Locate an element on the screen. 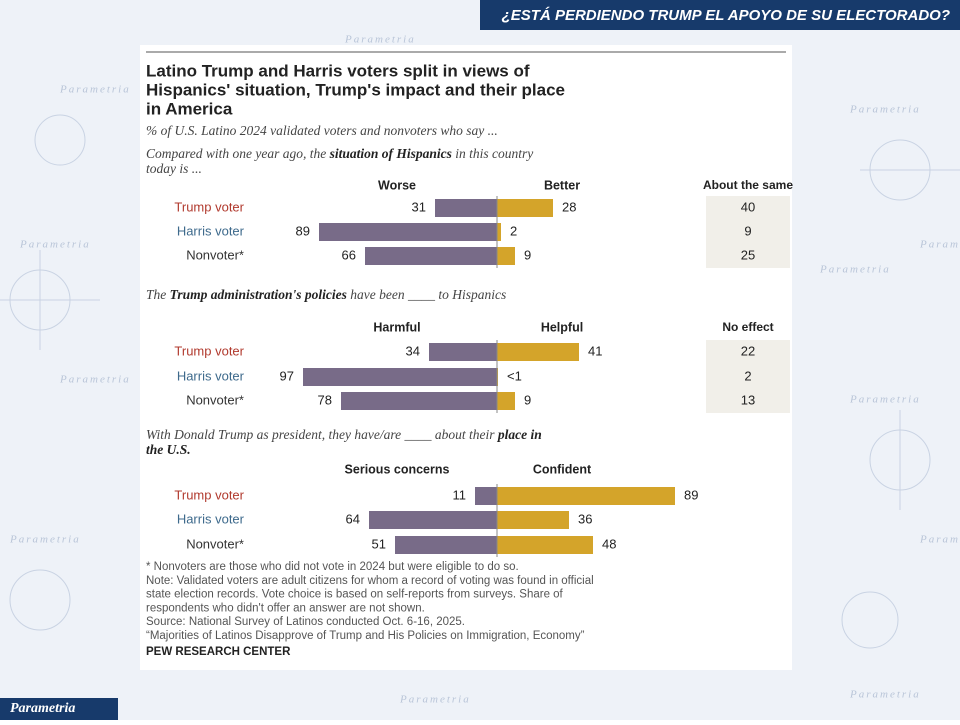 This screenshot has width=960, height=725. value-label: 41 is located at coordinates (595, 350).